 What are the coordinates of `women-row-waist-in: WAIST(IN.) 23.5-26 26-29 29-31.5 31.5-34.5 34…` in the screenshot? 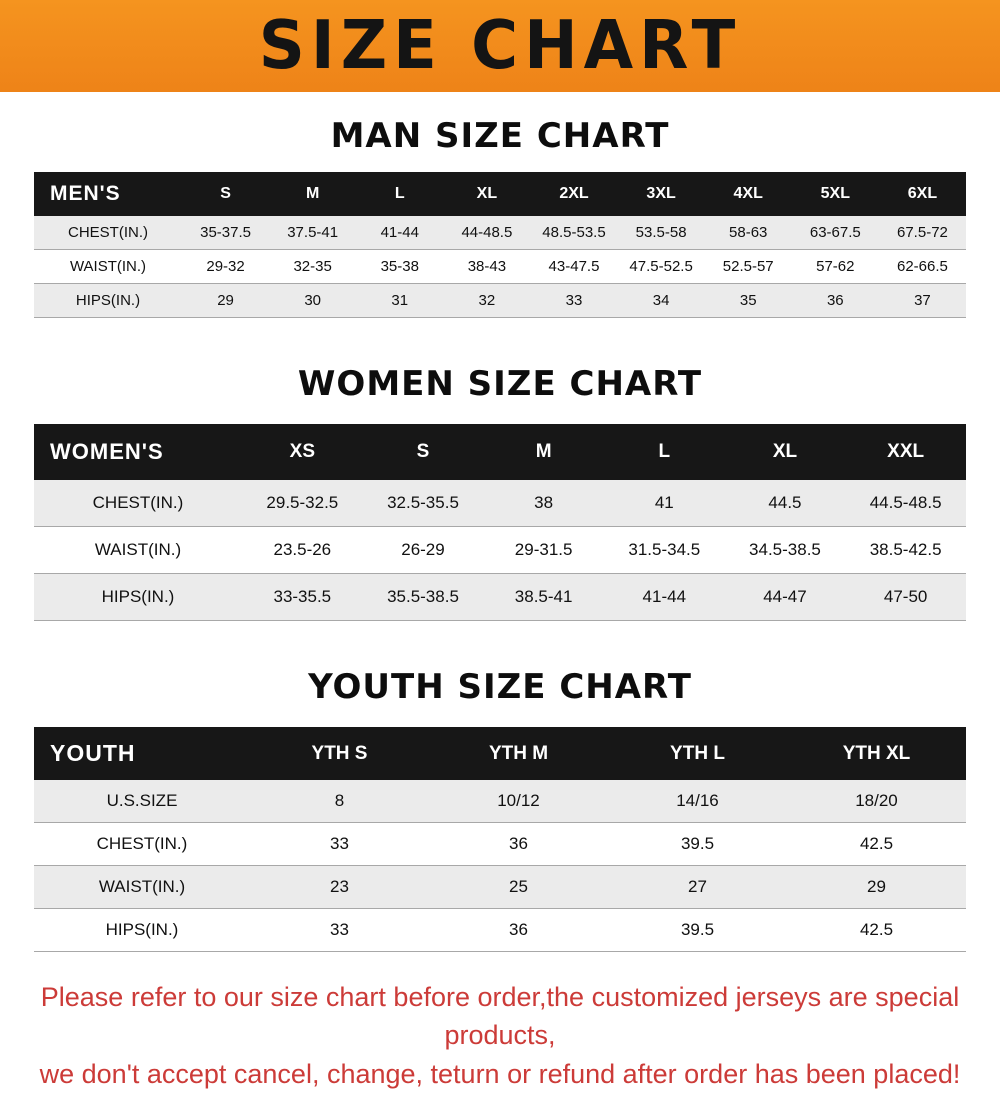 It's located at (500, 550).